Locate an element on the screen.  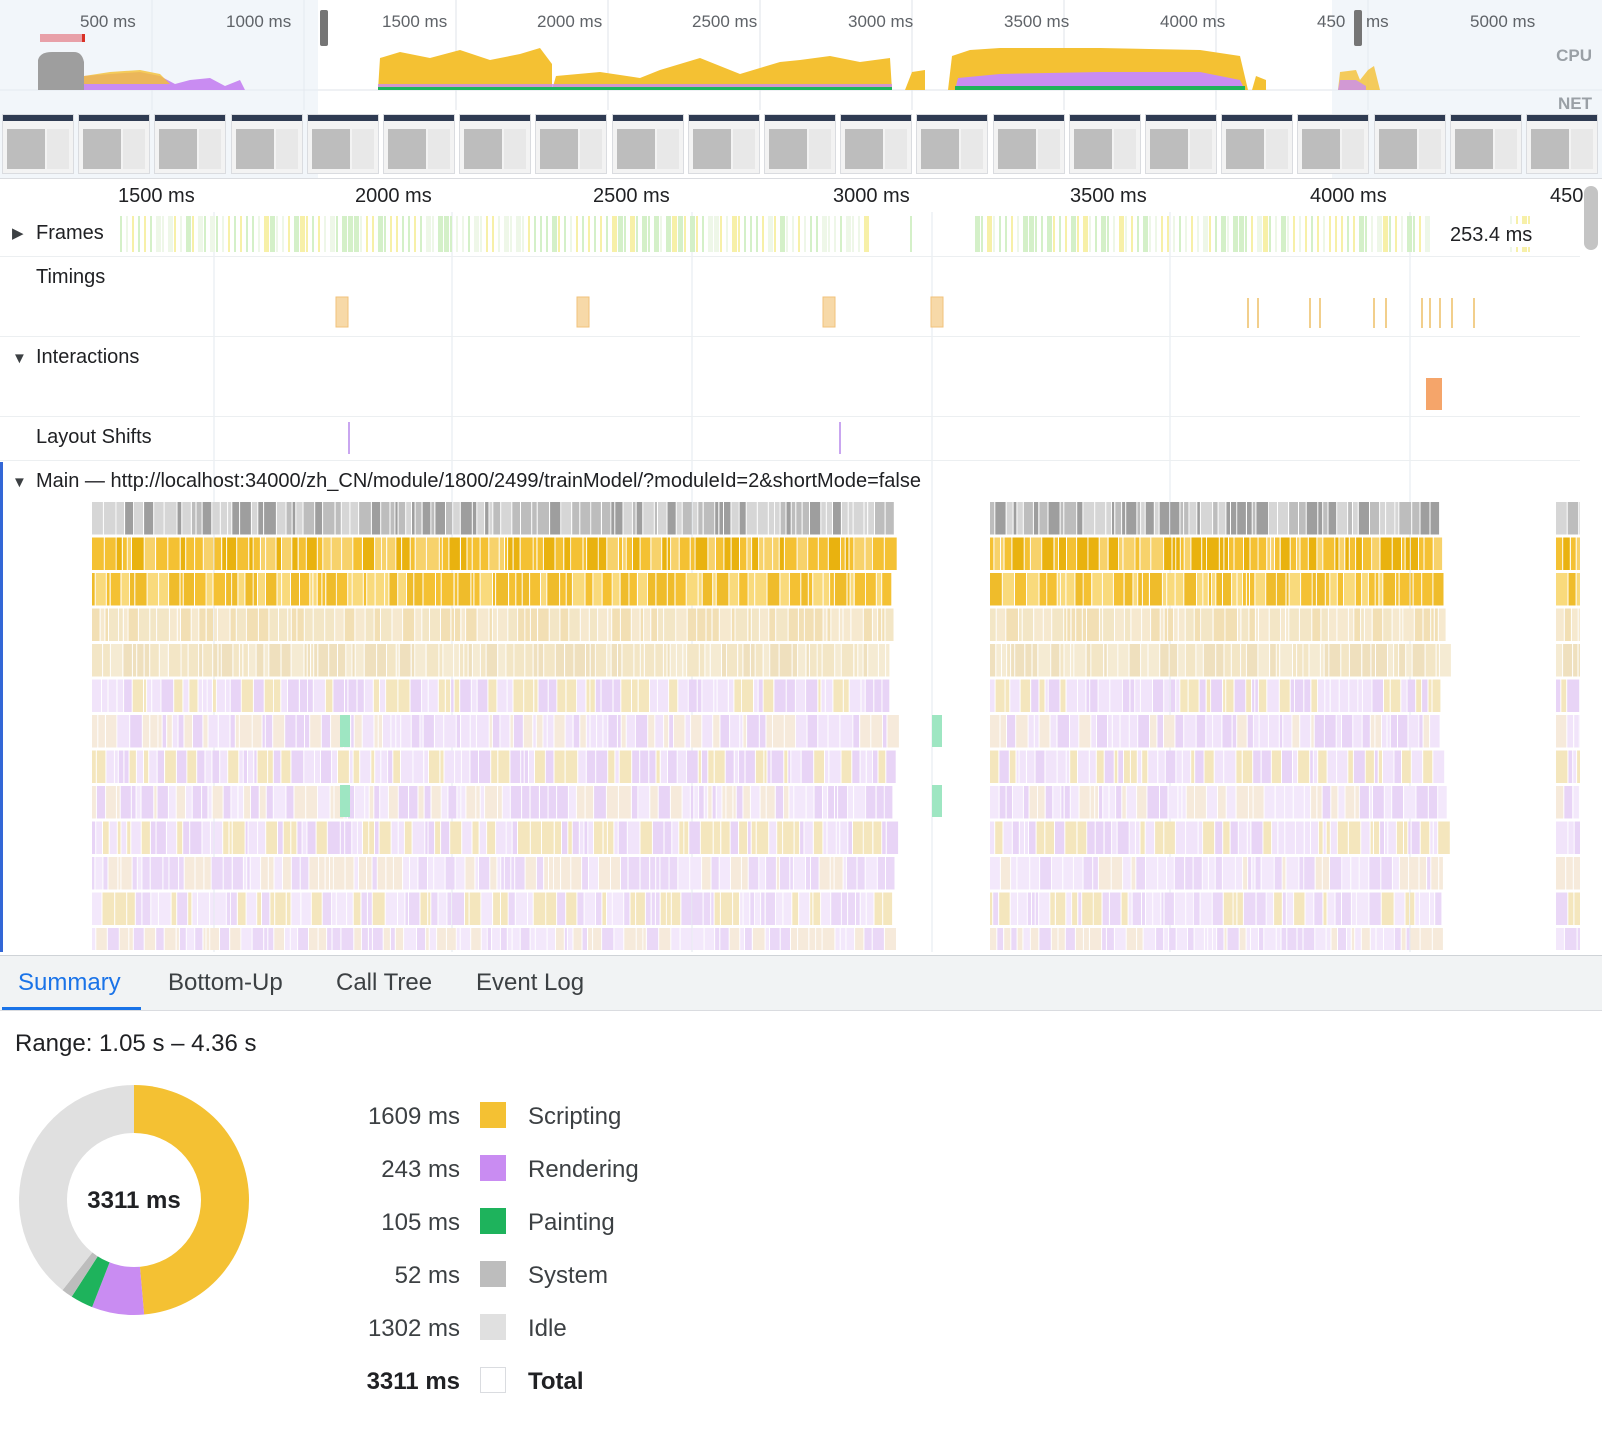
collapse-interactions-triangle-icon: ▼ is located at coordinates (19, 358).